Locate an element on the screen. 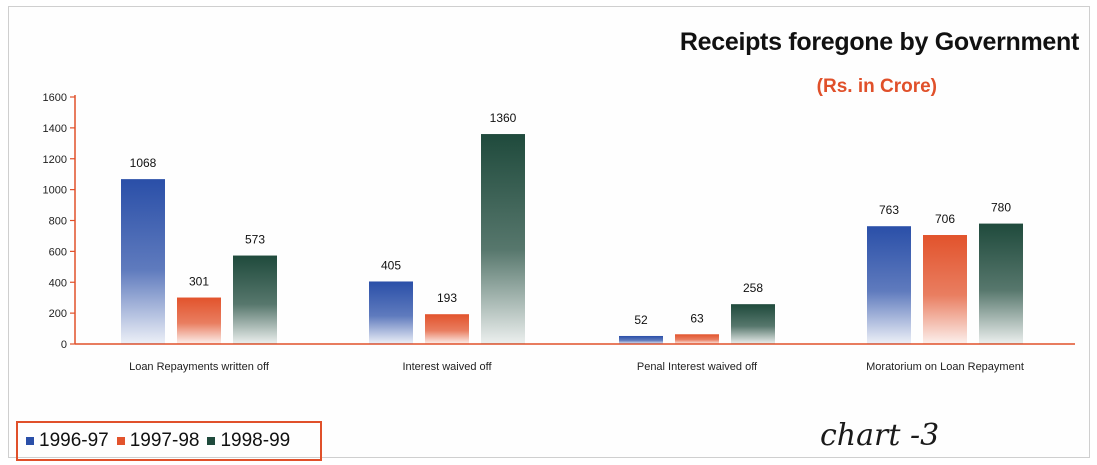 The width and height of the screenshot is (1097, 465). y-tick-label-0: 0 is located at coordinates (64, 345).